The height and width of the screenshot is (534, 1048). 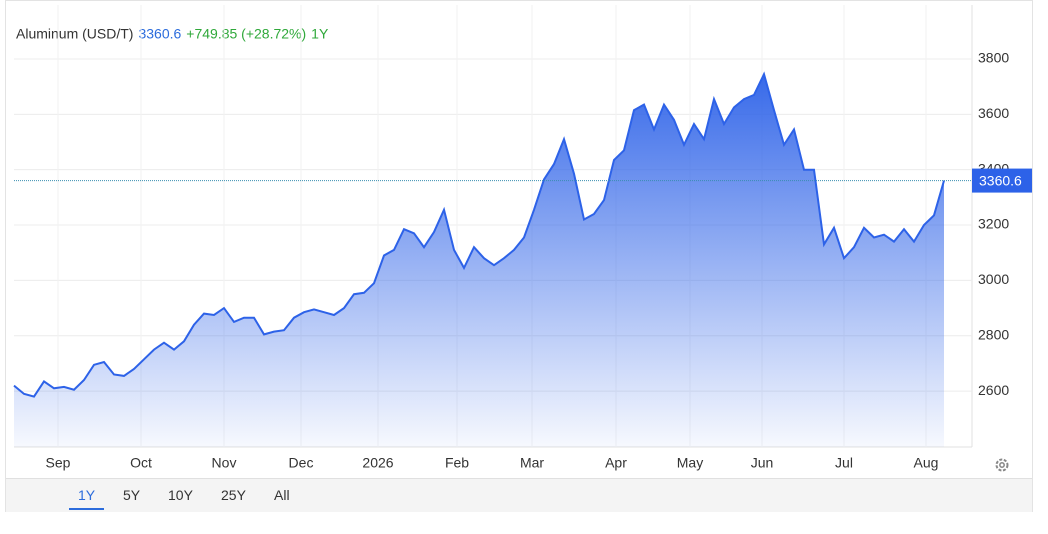 I want to click on y-tick-label: 3800, so click(x=993, y=58).